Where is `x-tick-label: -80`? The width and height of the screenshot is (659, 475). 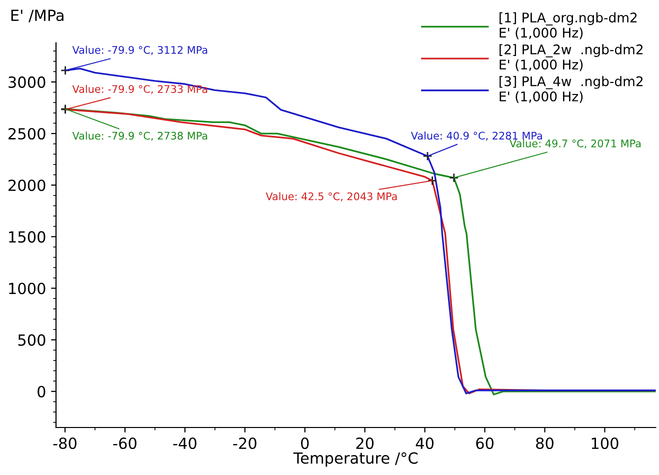 x-tick-label: -80 is located at coordinates (64, 443).